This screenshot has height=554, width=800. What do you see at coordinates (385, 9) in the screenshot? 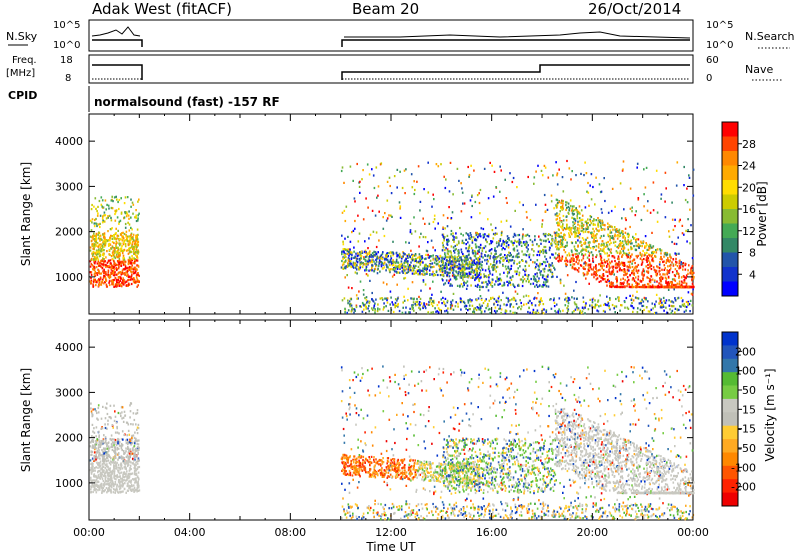
I see `beam-title: Beam 20` at bounding box center [385, 9].